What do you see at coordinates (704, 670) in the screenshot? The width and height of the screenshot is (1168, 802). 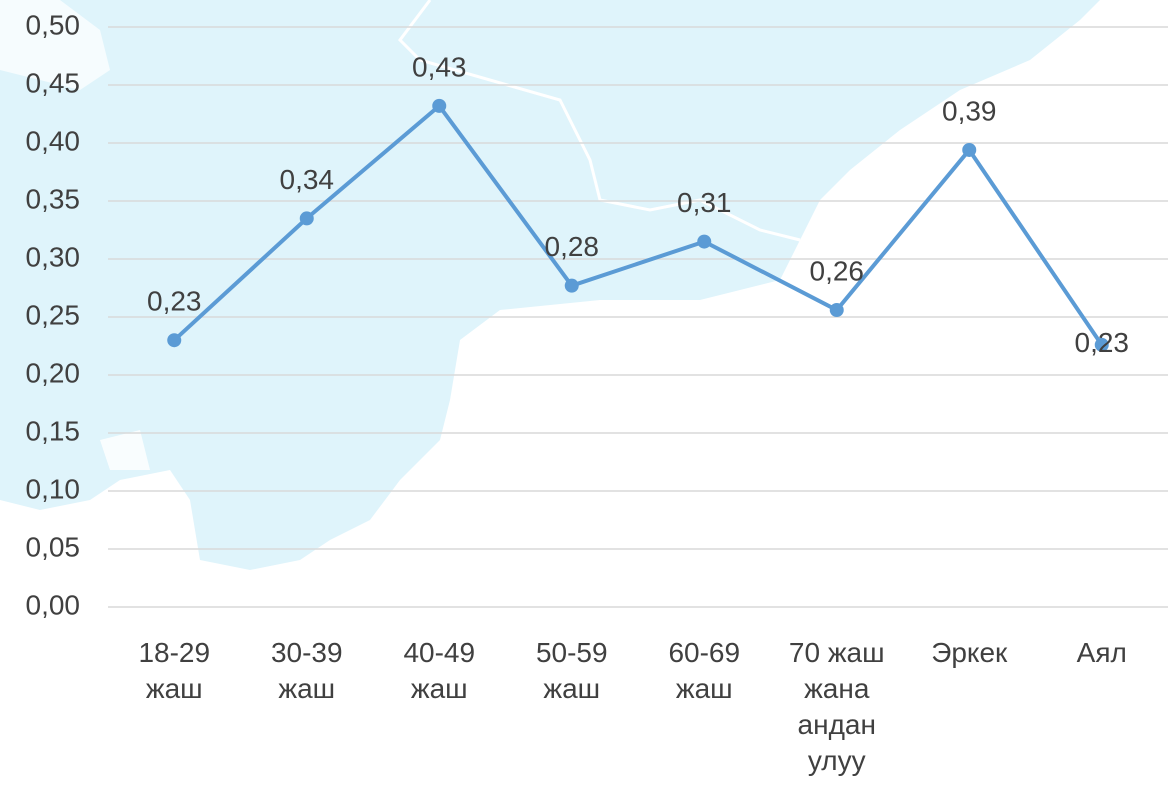 I see `x-tick-label: 60-69 жаш` at bounding box center [704, 670].